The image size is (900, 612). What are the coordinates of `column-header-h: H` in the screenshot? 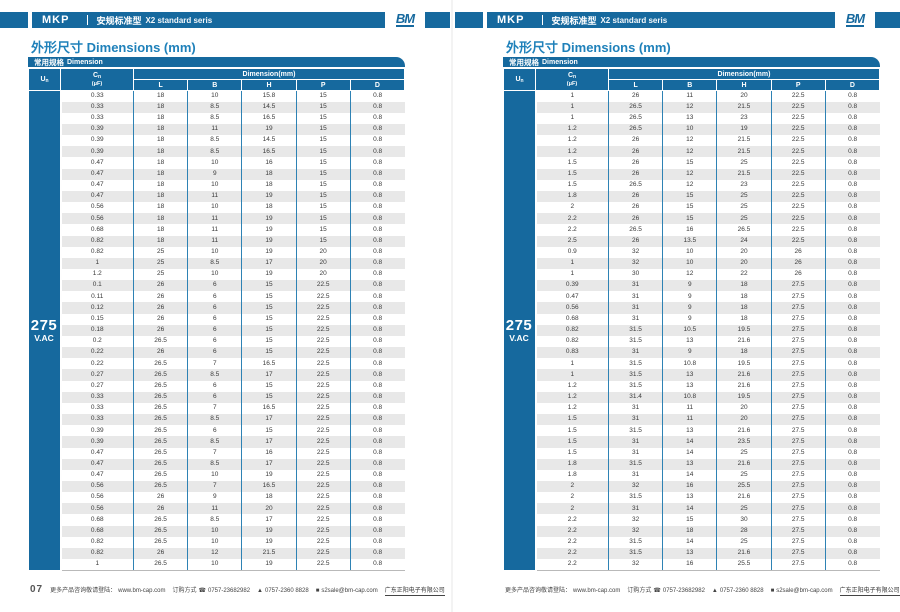 It's located at (744, 85).